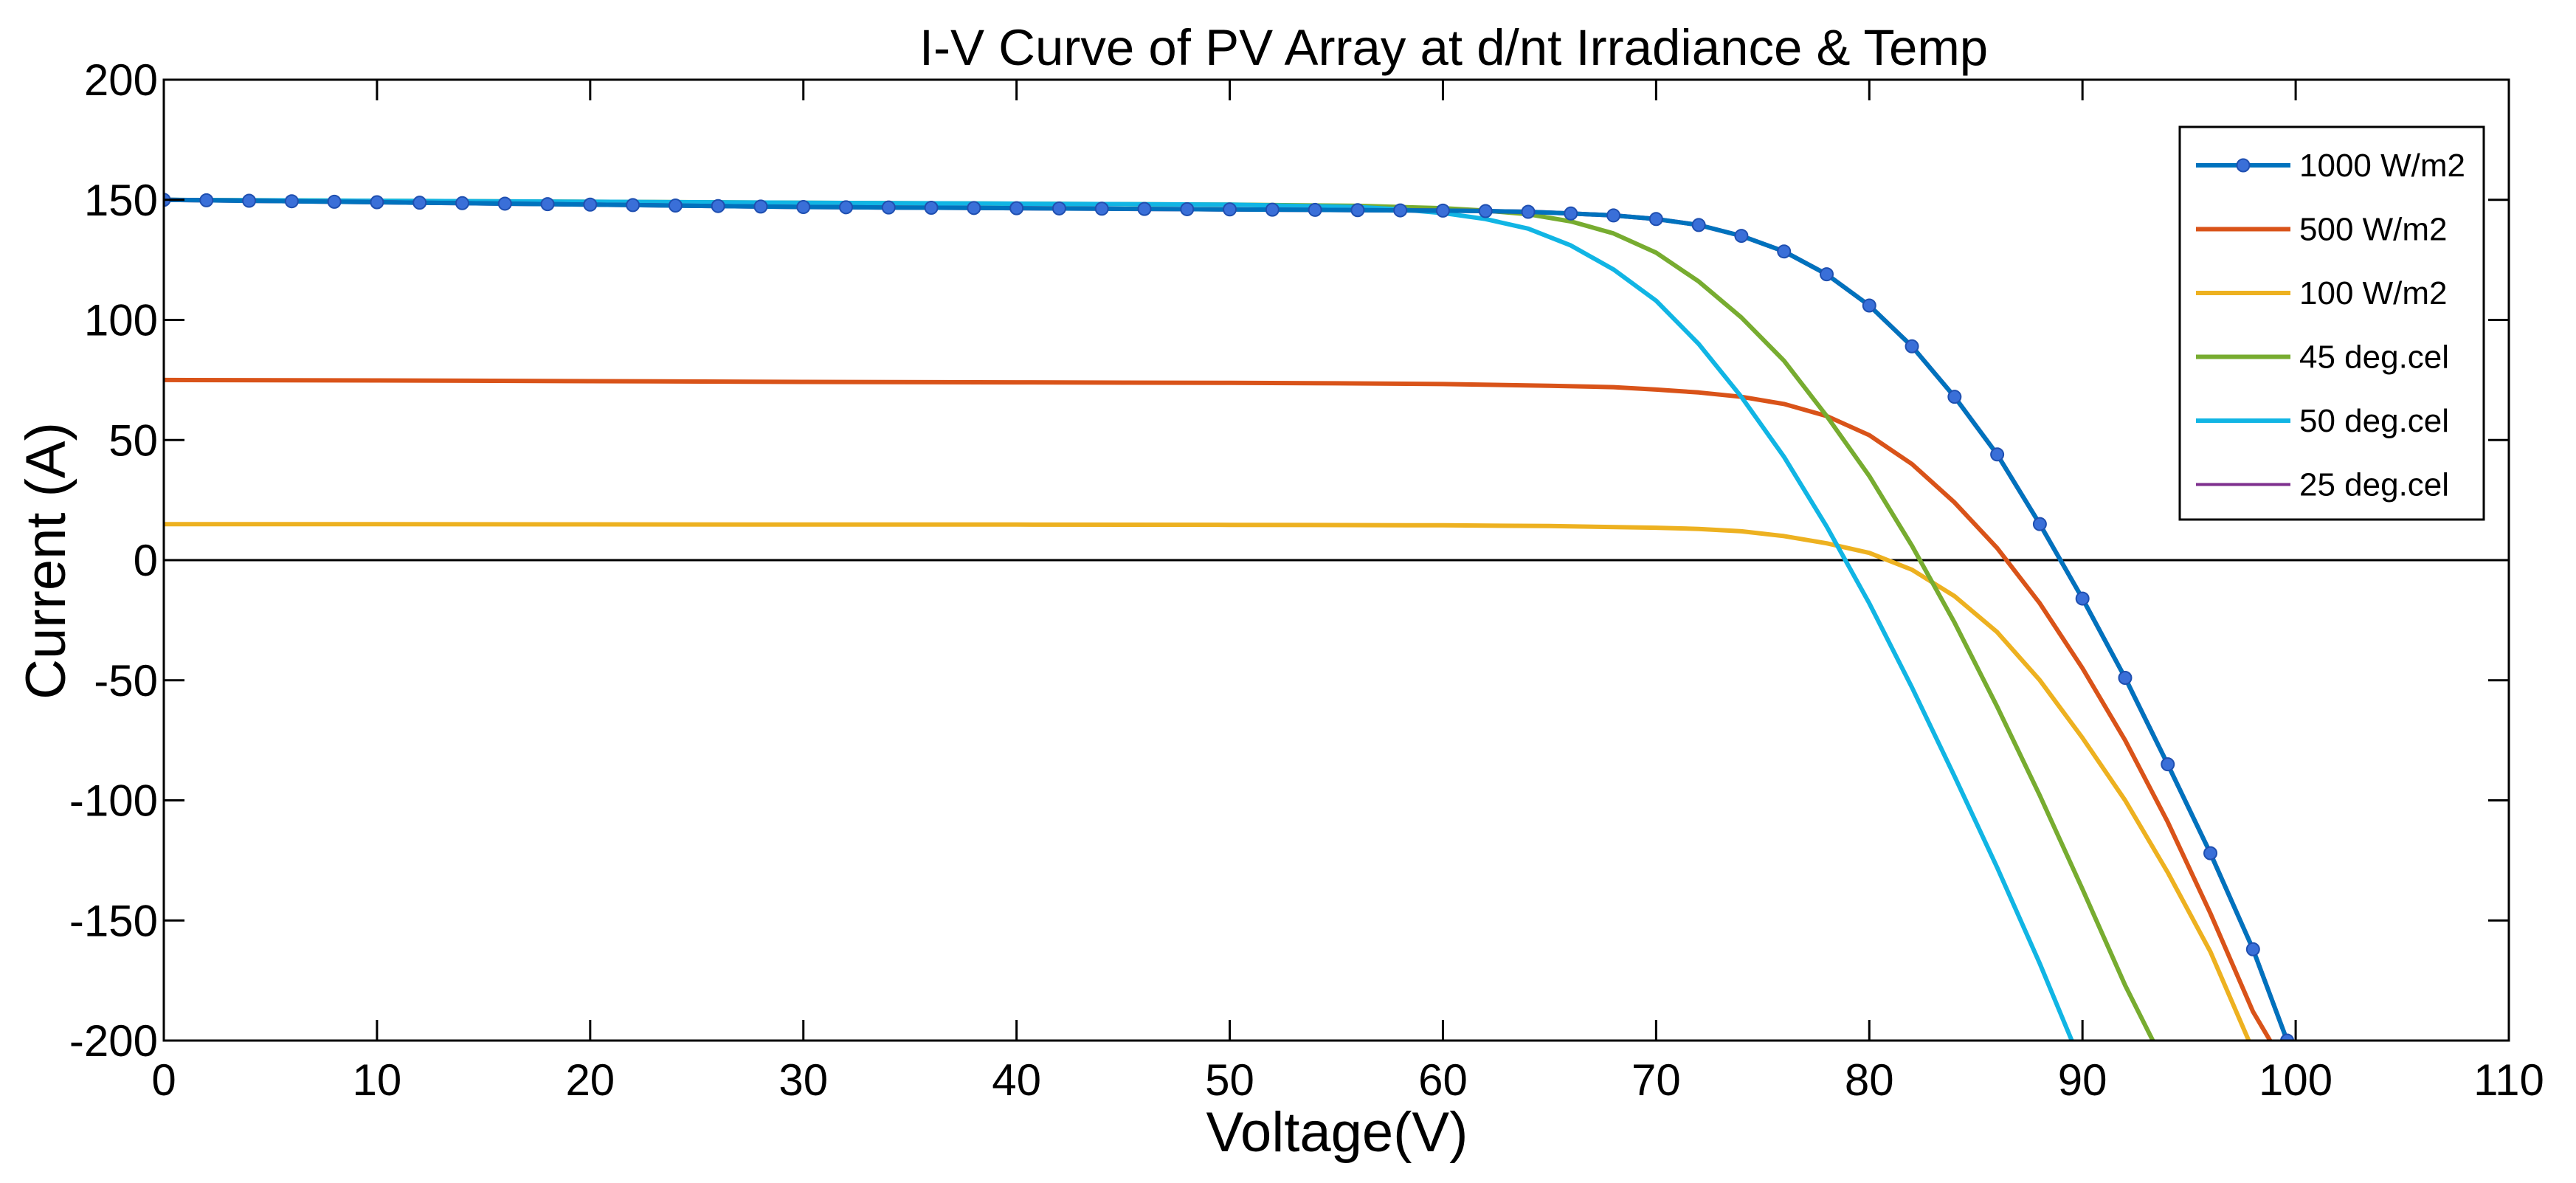  I want to click on legend-label: 50 deg.cel, so click(2374, 421).